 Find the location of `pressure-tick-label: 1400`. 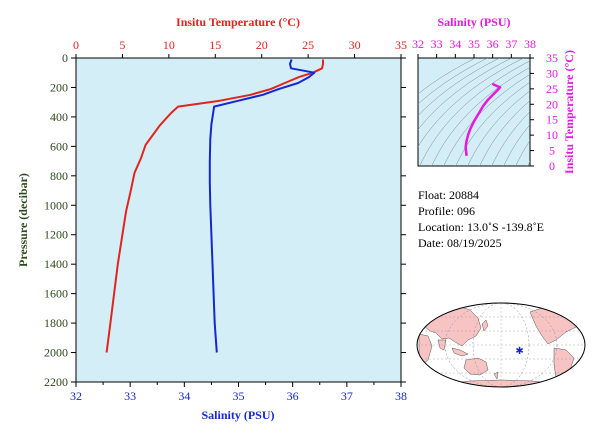

pressure-tick-label: 1400 is located at coordinates (56, 264).